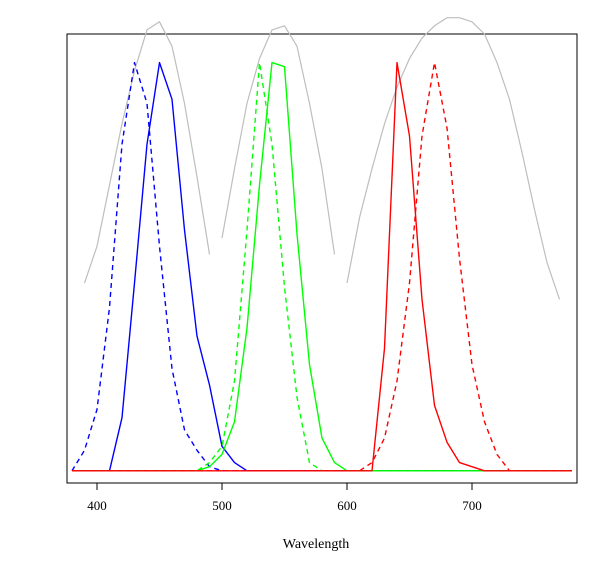 This screenshot has width=600, height=567. What do you see at coordinates (472, 505) in the screenshot?
I see `x-tick-label: 700` at bounding box center [472, 505].